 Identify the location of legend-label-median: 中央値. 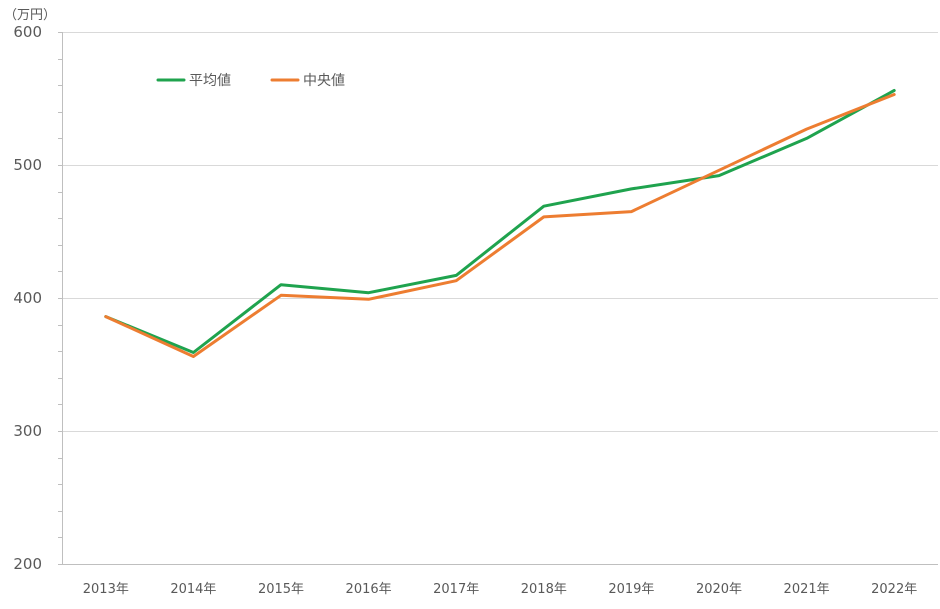
(324, 81).